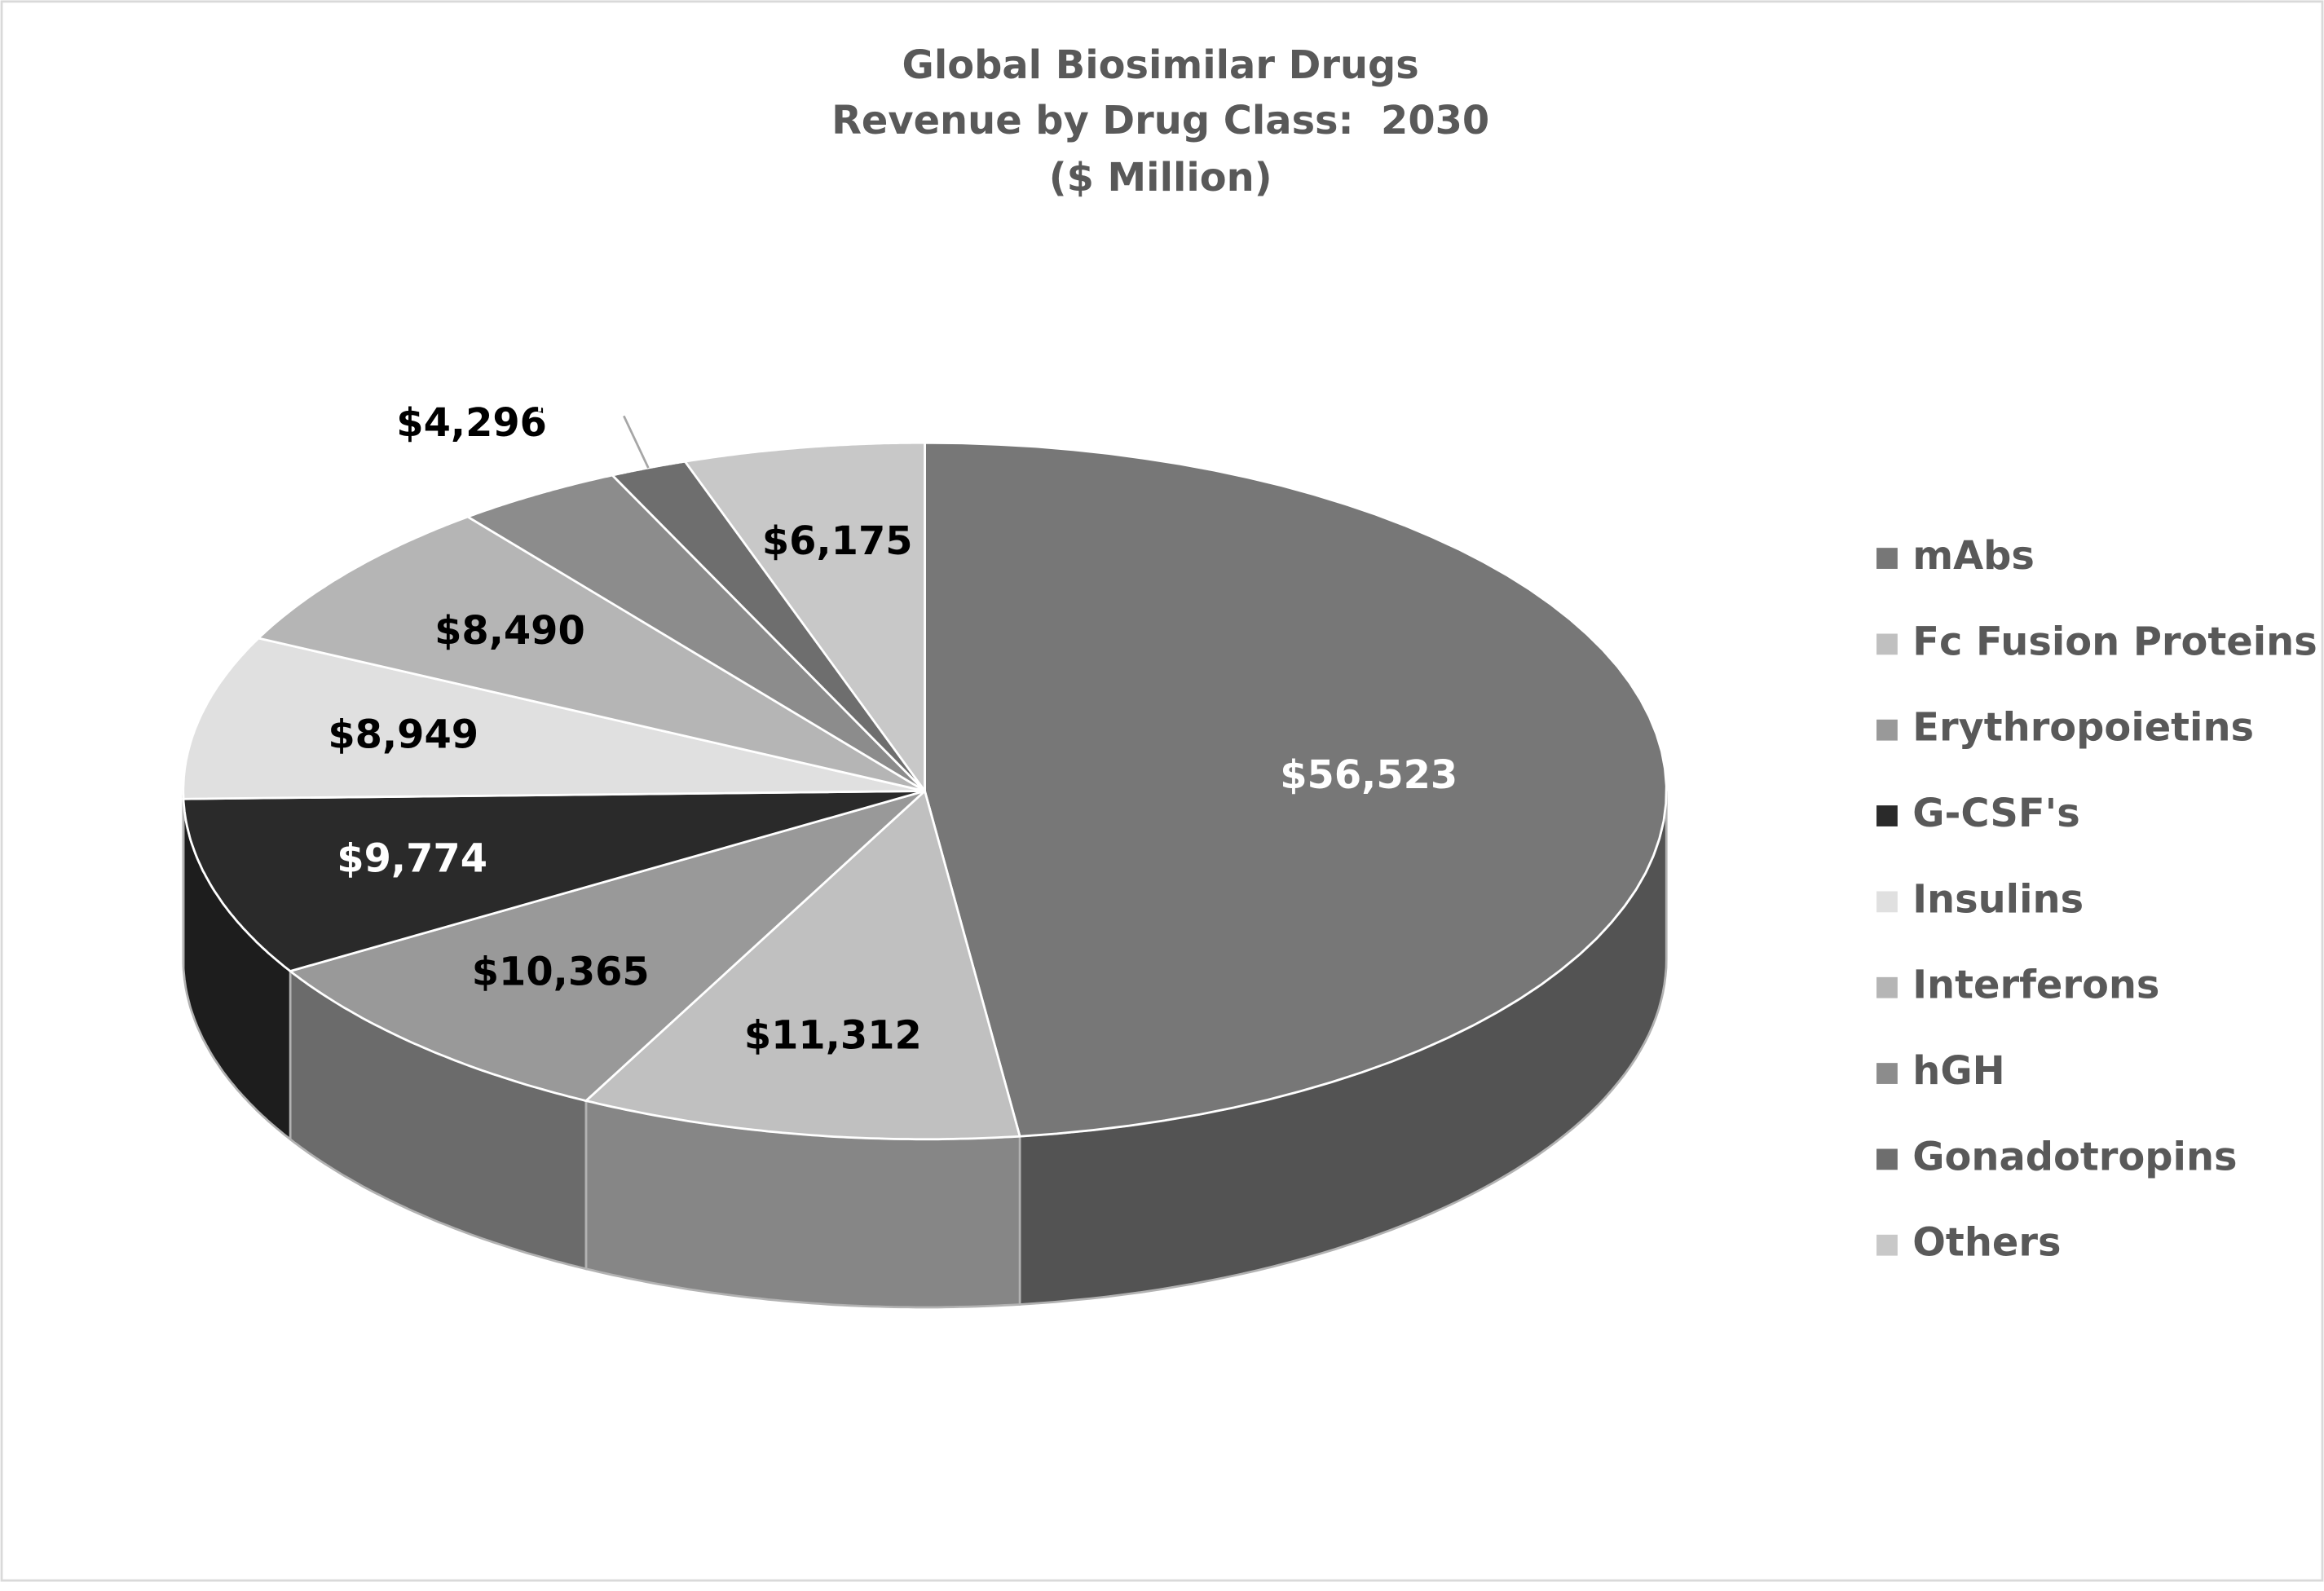 The width and height of the screenshot is (2324, 1591). What do you see at coordinates (2035, 986) in the screenshot?
I see `legend-label: Interferons` at bounding box center [2035, 986].